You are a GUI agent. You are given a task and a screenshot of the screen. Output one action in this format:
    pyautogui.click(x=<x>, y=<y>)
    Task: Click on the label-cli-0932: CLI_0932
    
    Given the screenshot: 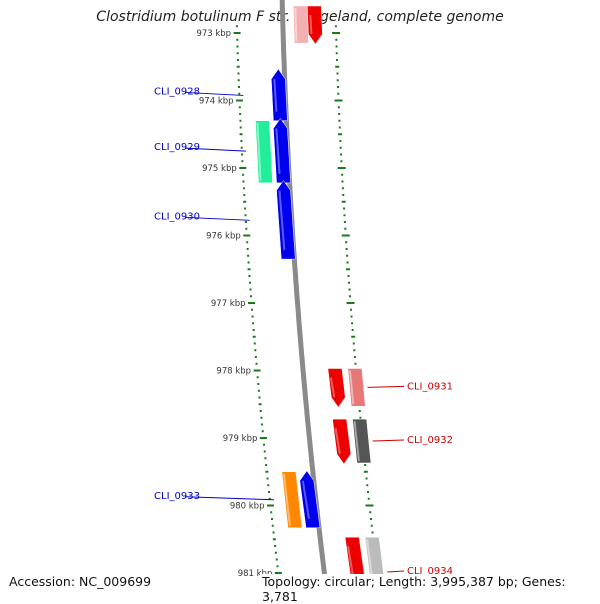 What is the action you would take?
    pyautogui.click(x=430, y=440)
    